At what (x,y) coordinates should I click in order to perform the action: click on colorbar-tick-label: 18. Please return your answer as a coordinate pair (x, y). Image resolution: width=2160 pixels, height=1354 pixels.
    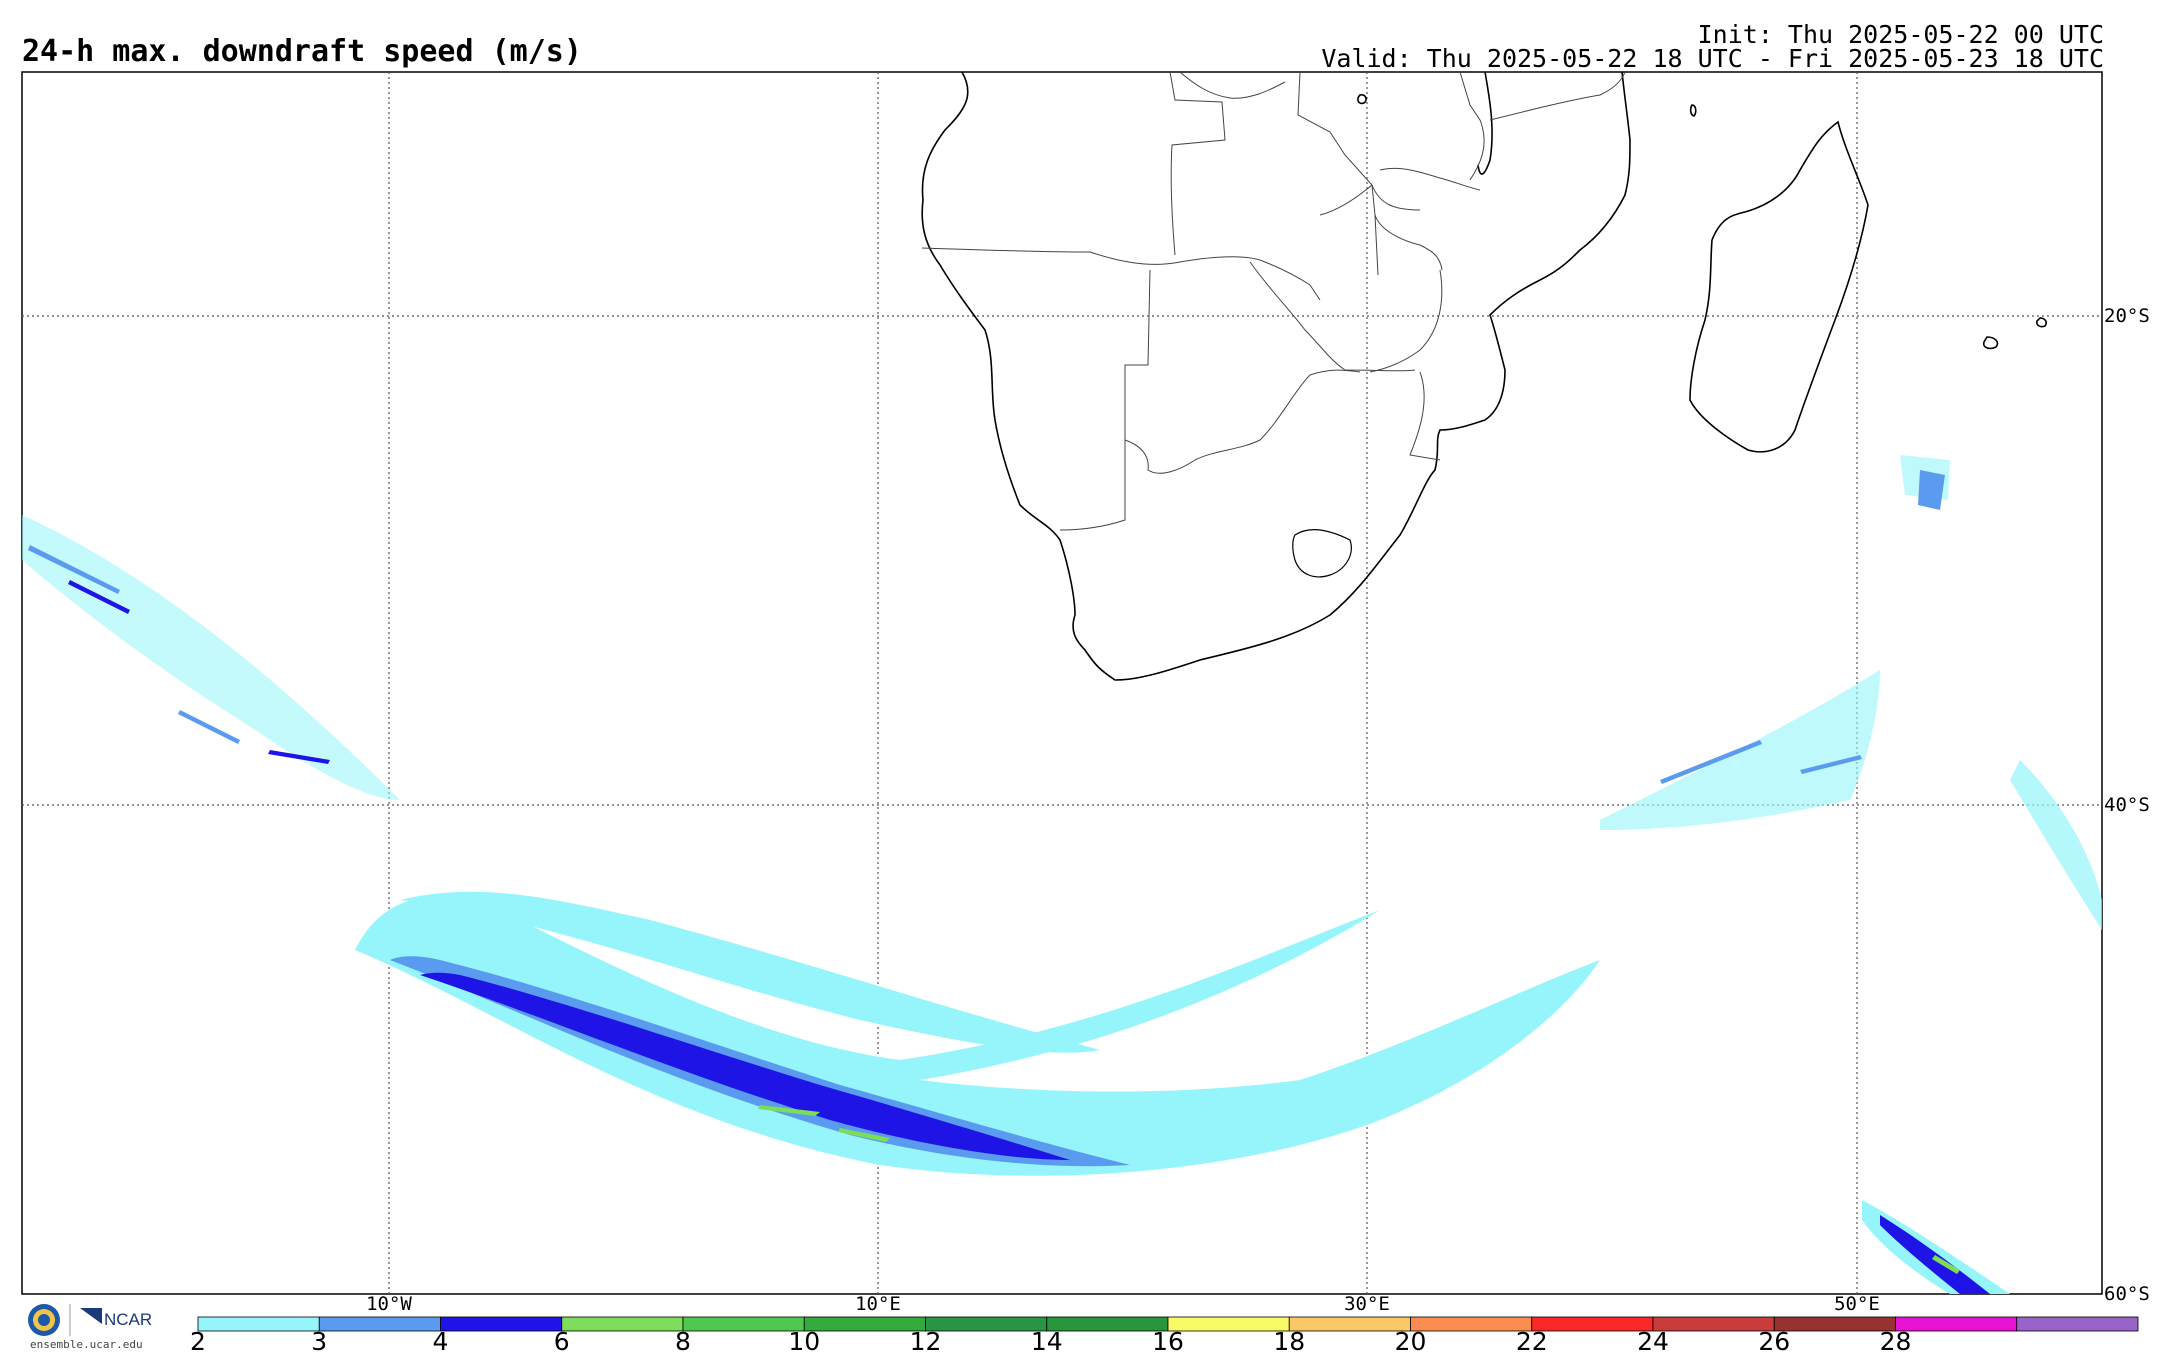
    Looking at the image, I should click on (1289, 1340).